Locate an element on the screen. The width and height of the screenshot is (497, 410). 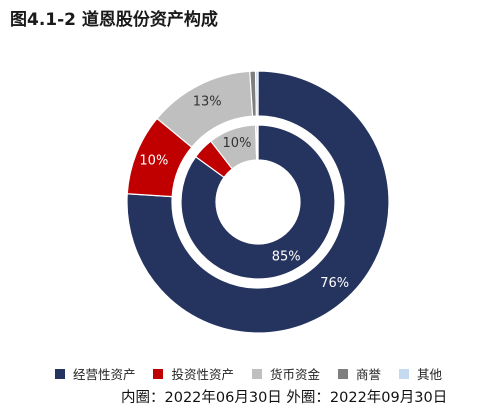
inner-ring is located at coordinates (258, 202).